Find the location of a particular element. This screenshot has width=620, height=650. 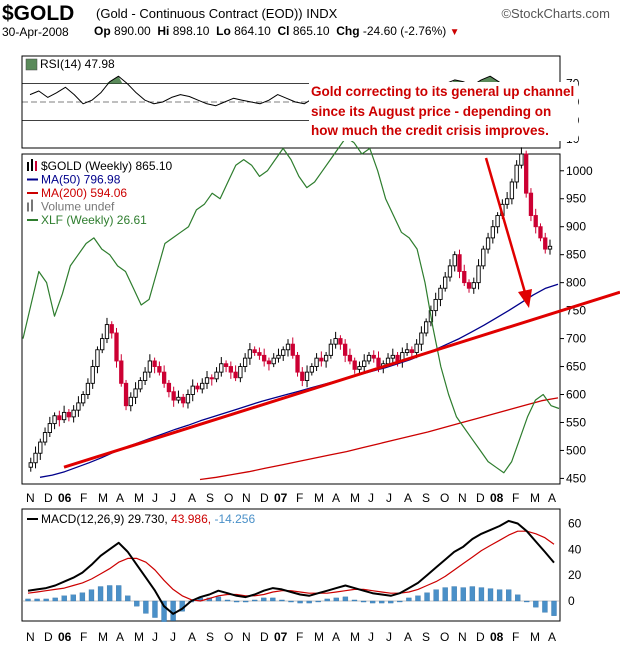

ma200-line is located at coordinates (379, 439).